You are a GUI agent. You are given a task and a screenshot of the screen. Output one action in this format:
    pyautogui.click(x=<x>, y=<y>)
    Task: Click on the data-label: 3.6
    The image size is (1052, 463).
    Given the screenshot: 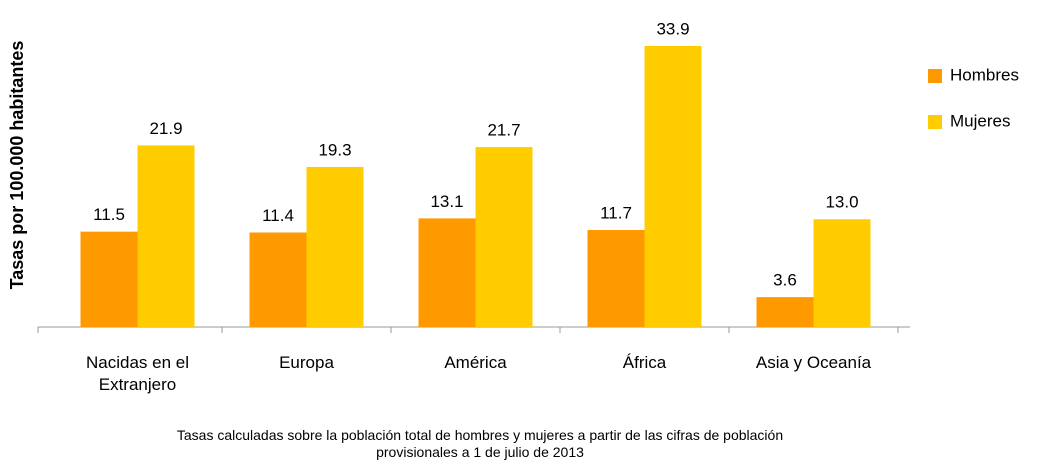 What is the action you would take?
    pyautogui.click(x=785, y=280)
    